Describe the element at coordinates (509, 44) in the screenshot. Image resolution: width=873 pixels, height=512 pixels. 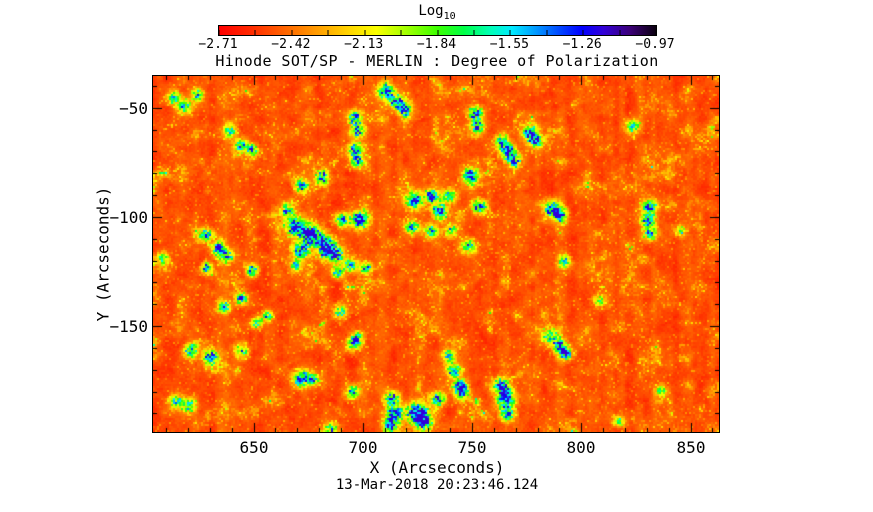
I see `colorbar-tick-label: −1.55` at that location.